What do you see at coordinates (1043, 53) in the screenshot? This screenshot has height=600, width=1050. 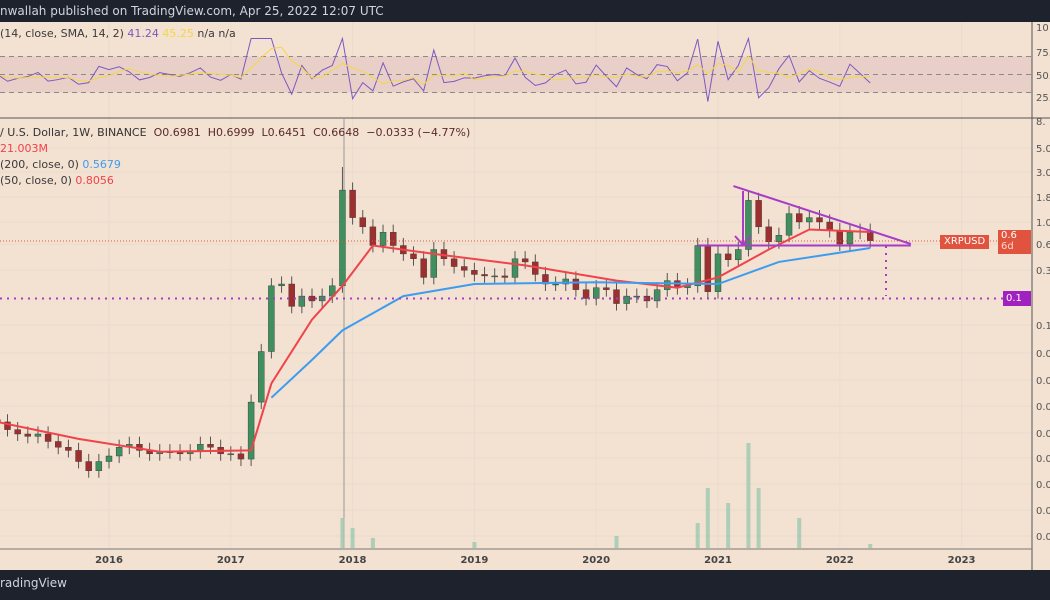 I see `rsi-tick-label: 75.` at bounding box center [1043, 53].